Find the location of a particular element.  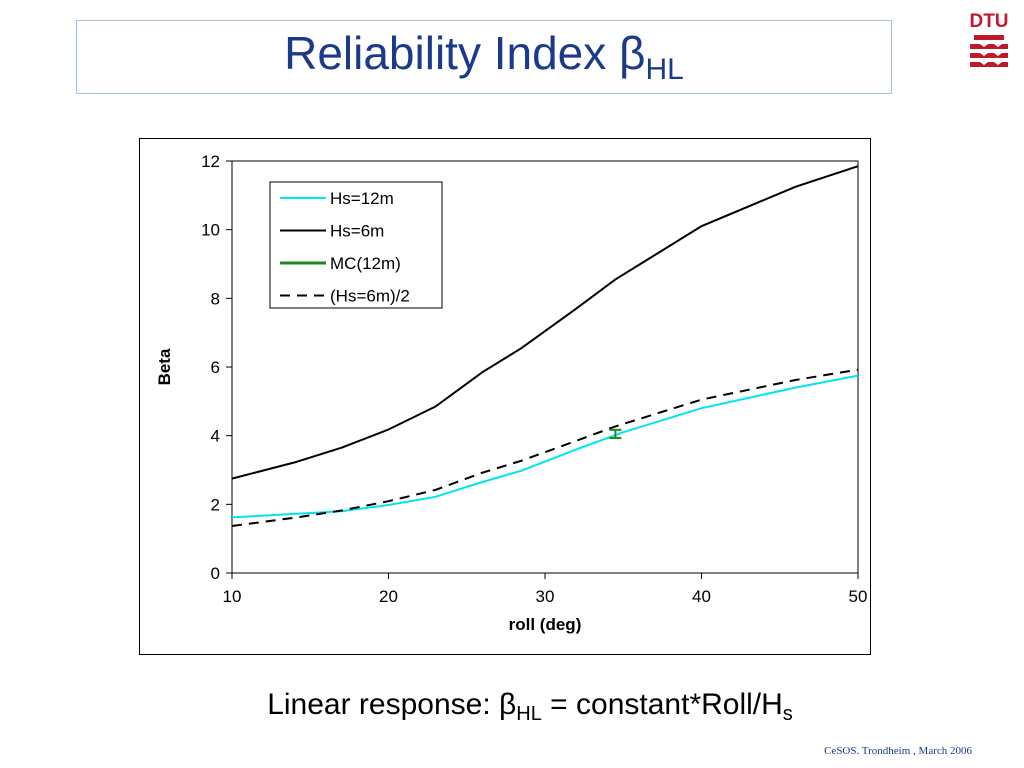

title-box: Reliability Index βHL is located at coordinates (484, 57).